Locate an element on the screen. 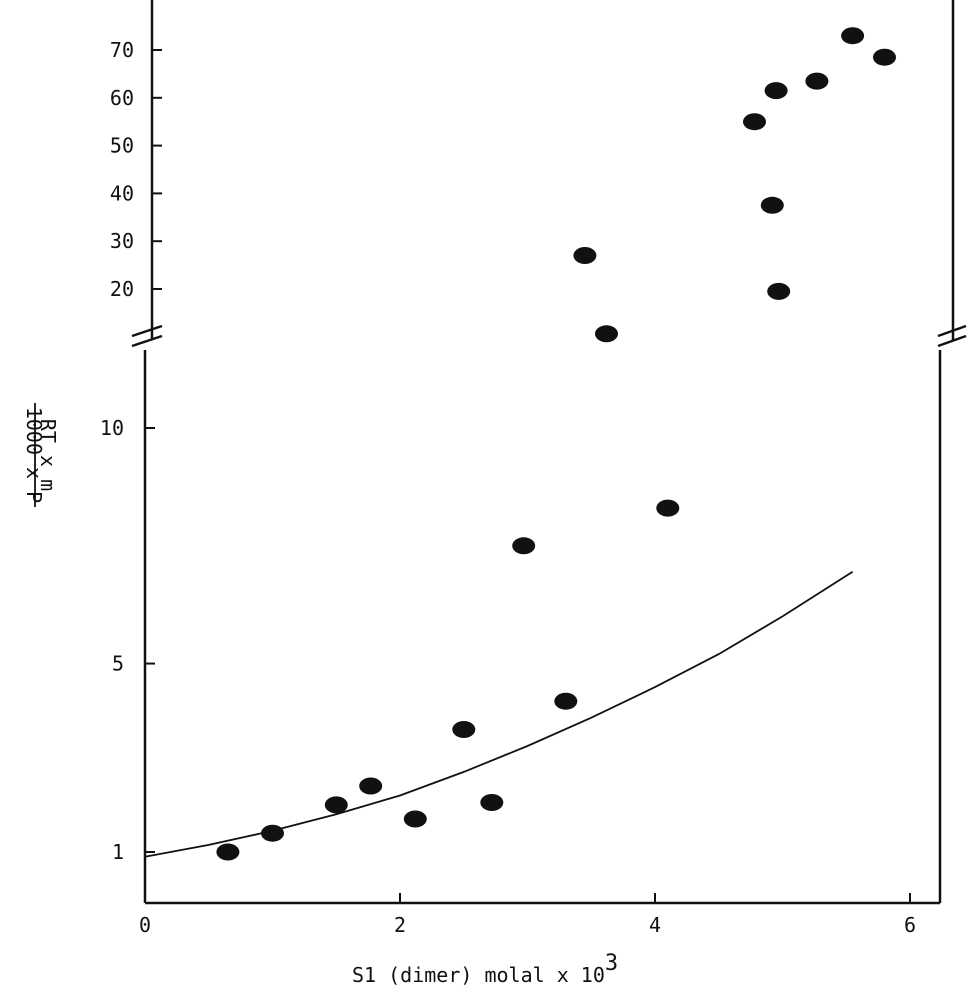 The image size is (971, 1000). x-ticks: 0 2 4 6 is located at coordinates (527, 915).